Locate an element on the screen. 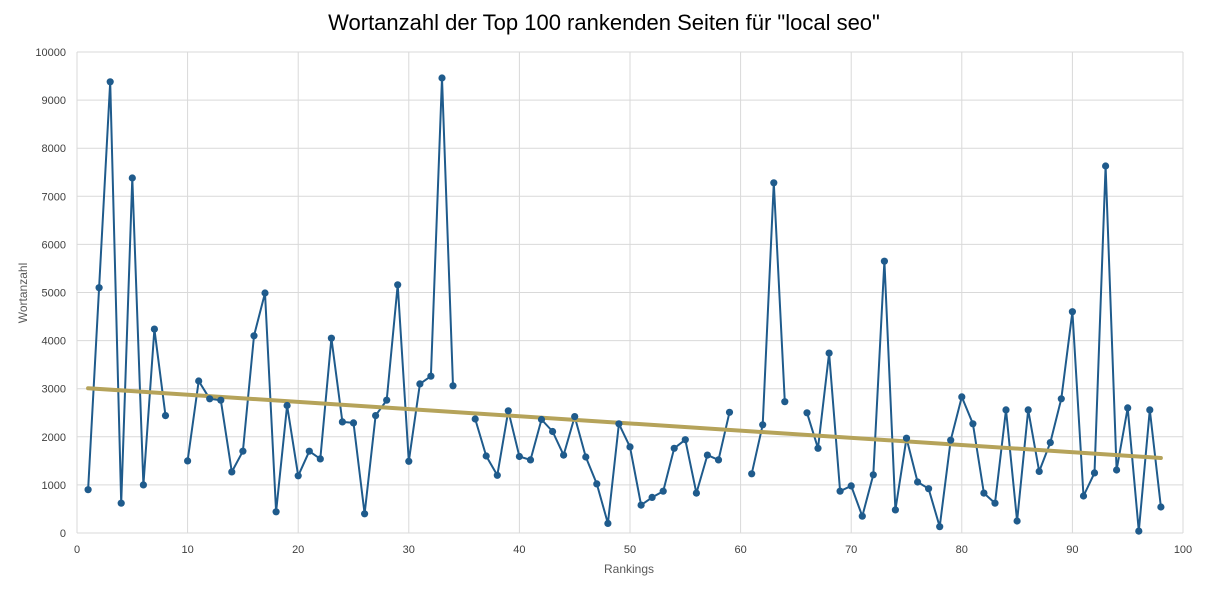  y-tick-label: 3000 is located at coordinates (54, 390).